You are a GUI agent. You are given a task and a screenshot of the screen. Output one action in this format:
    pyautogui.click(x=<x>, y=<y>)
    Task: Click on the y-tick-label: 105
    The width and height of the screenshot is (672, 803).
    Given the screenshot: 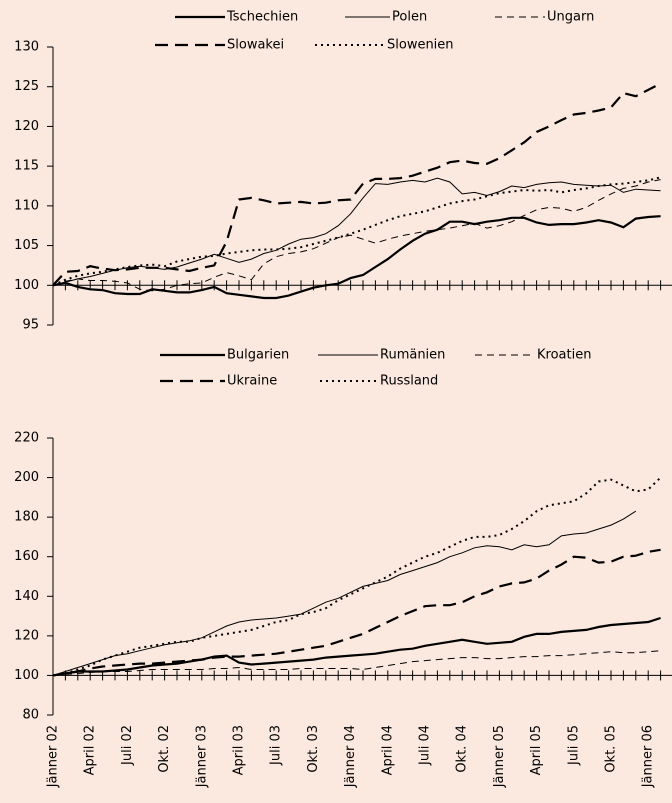 What is the action you would take?
    pyautogui.click(x=26, y=245)
    